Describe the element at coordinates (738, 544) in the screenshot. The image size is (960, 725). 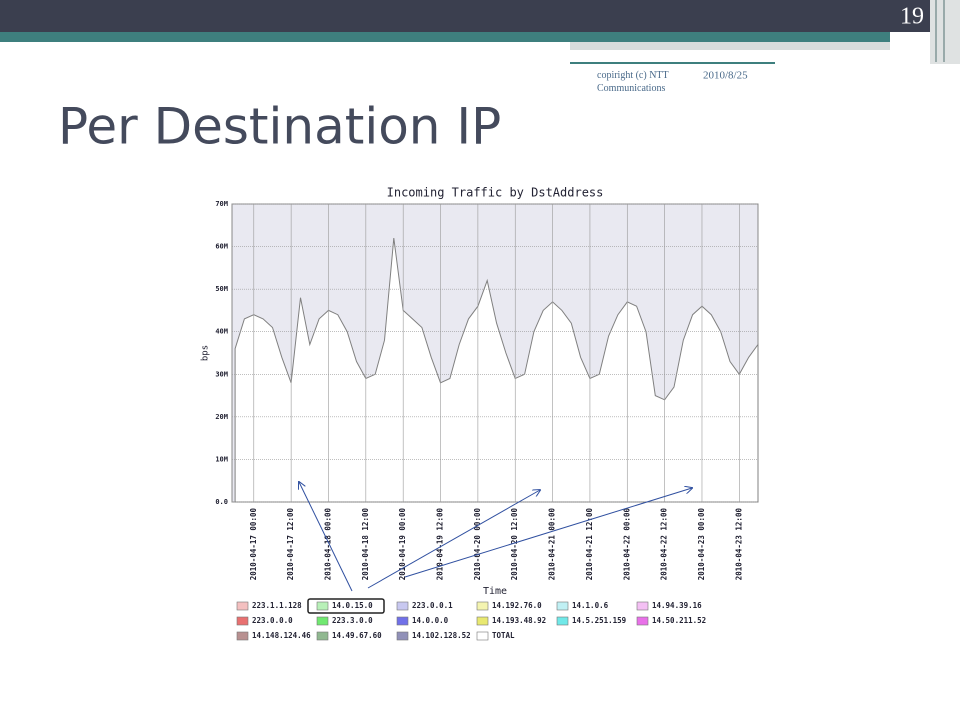
I see `x-tick-label: 2010-04-23 12:00` at that location.